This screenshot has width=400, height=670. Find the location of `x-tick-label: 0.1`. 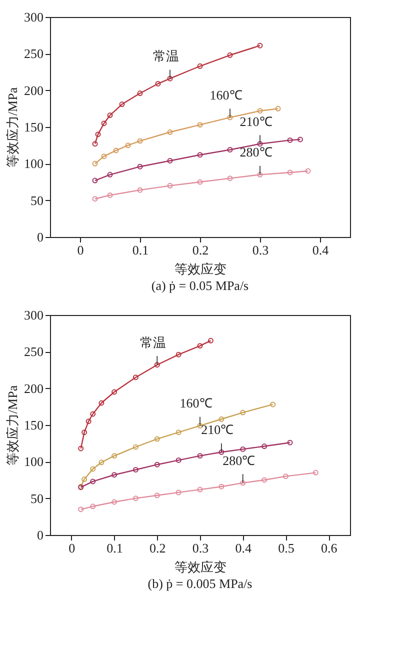

x-tick-label: 0.1 is located at coordinates (140, 250).